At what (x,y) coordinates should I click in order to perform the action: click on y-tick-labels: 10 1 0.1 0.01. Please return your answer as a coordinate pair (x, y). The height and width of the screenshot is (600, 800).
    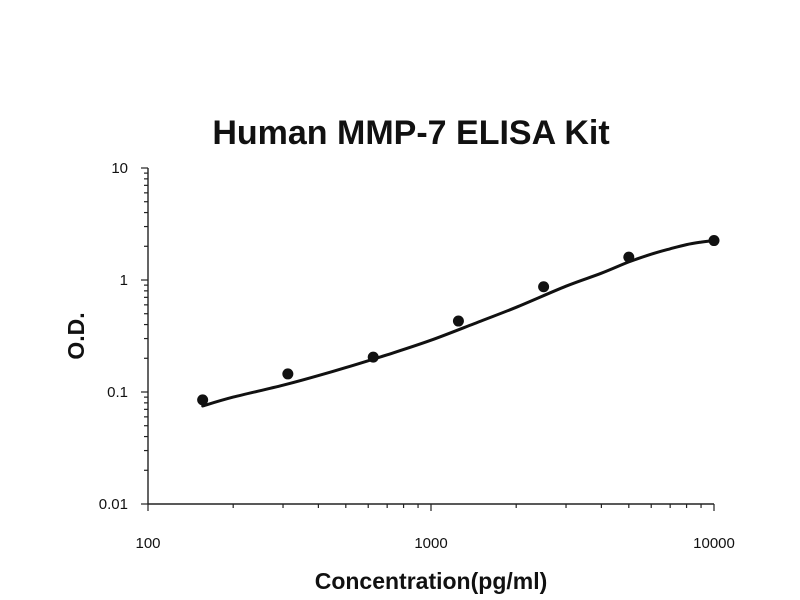
    Looking at the image, I should click on (113, 336).